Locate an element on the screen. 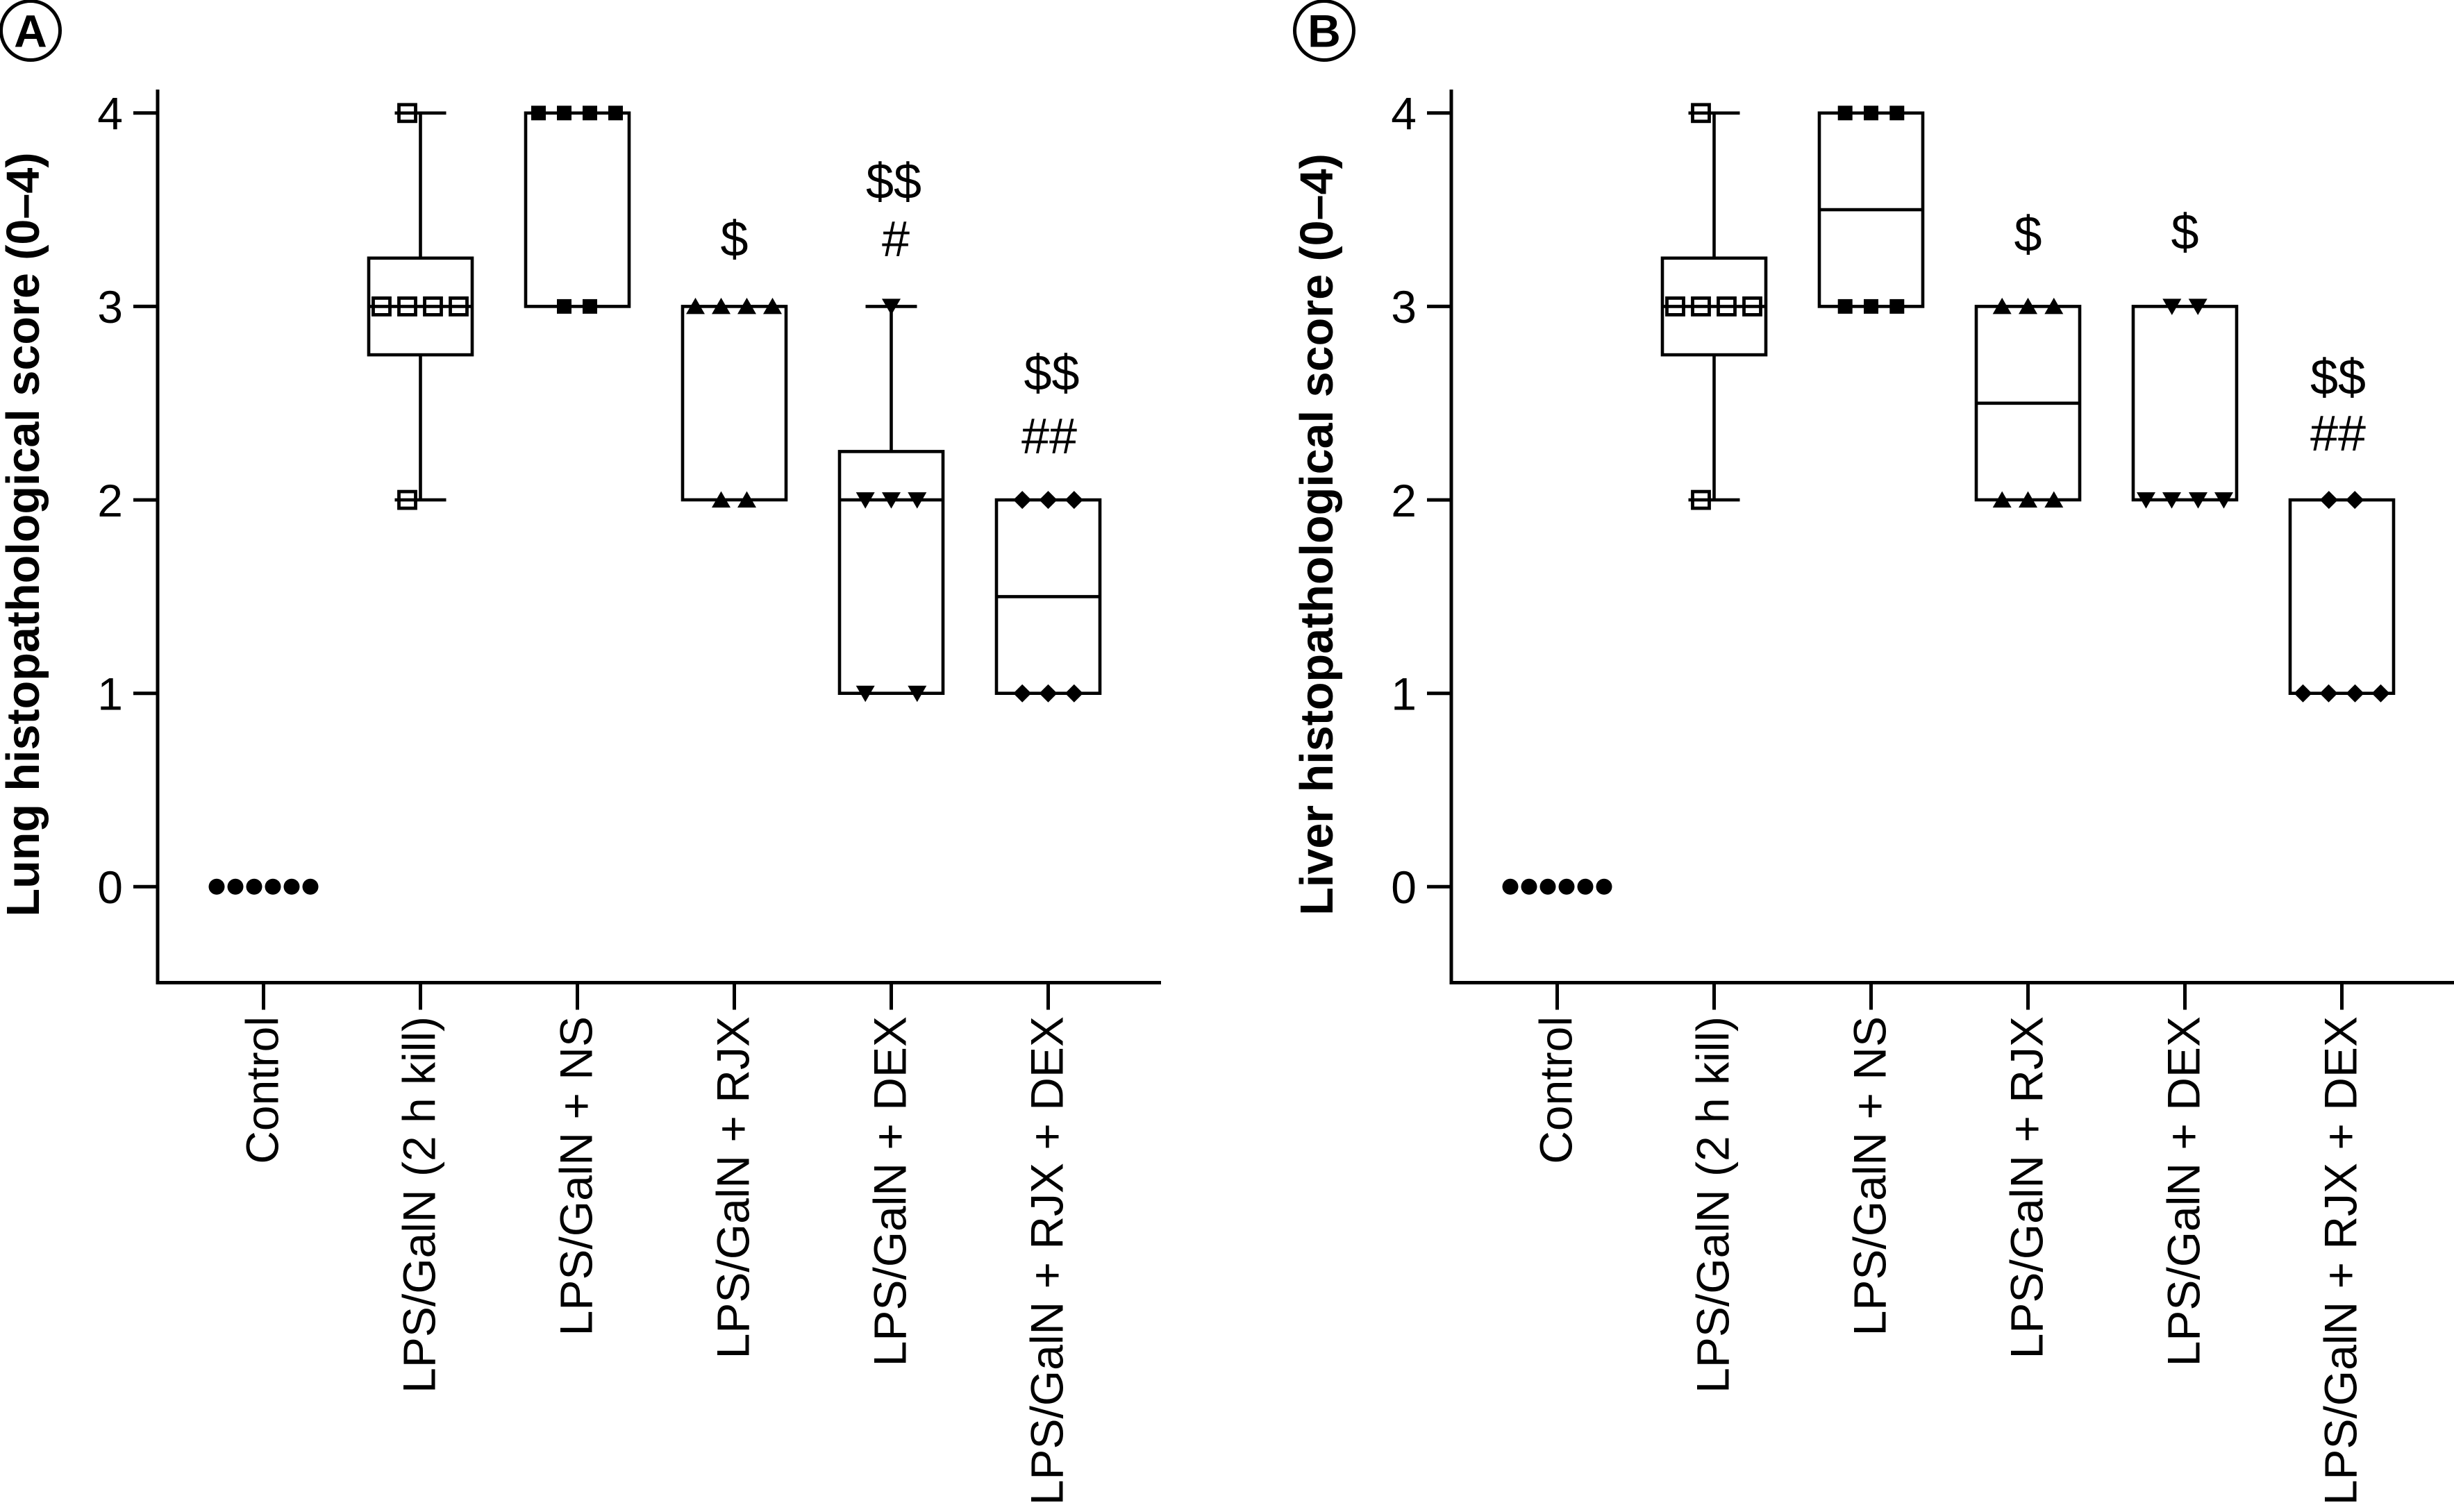 The width and height of the screenshot is (2454, 1512). svg-text: B is located at coordinates (1324, 31).